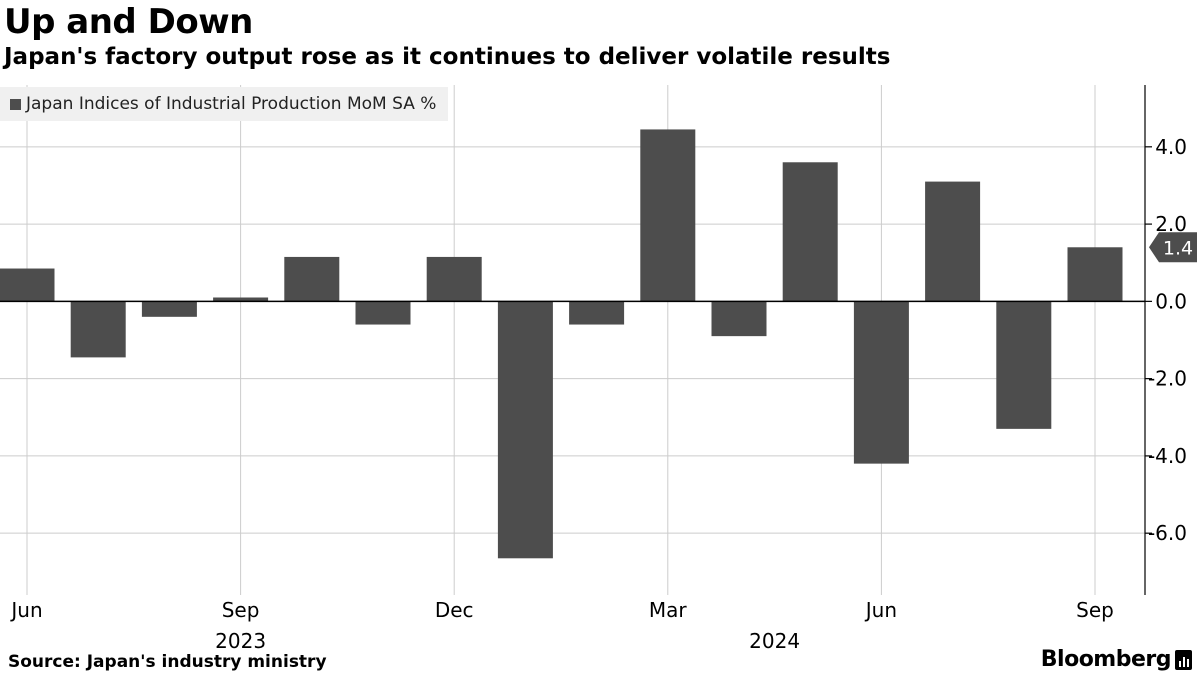 The image size is (1200, 675). I want to click on y-tick-label: 4.0, so click(1171, 147).